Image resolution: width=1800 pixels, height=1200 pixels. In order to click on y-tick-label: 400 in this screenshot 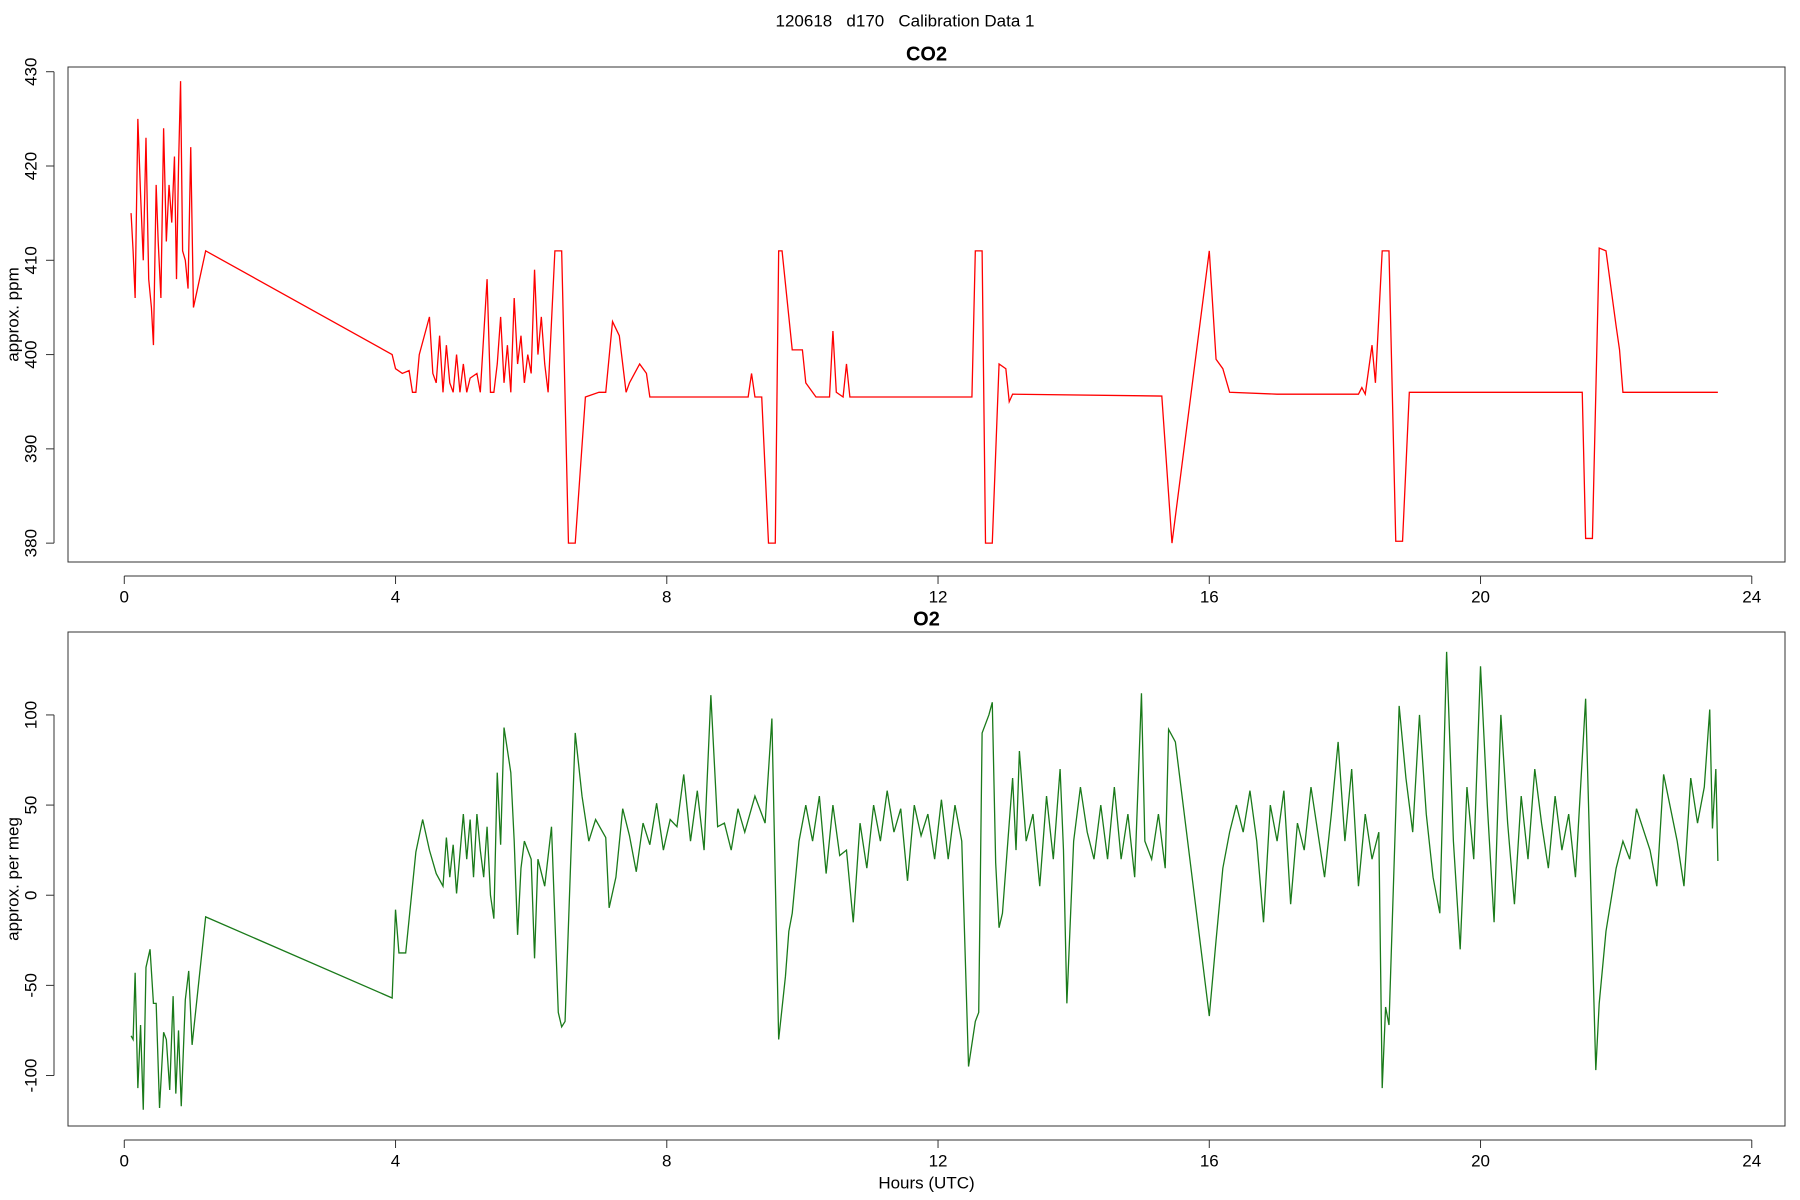, I will do `click(30, 354)`.